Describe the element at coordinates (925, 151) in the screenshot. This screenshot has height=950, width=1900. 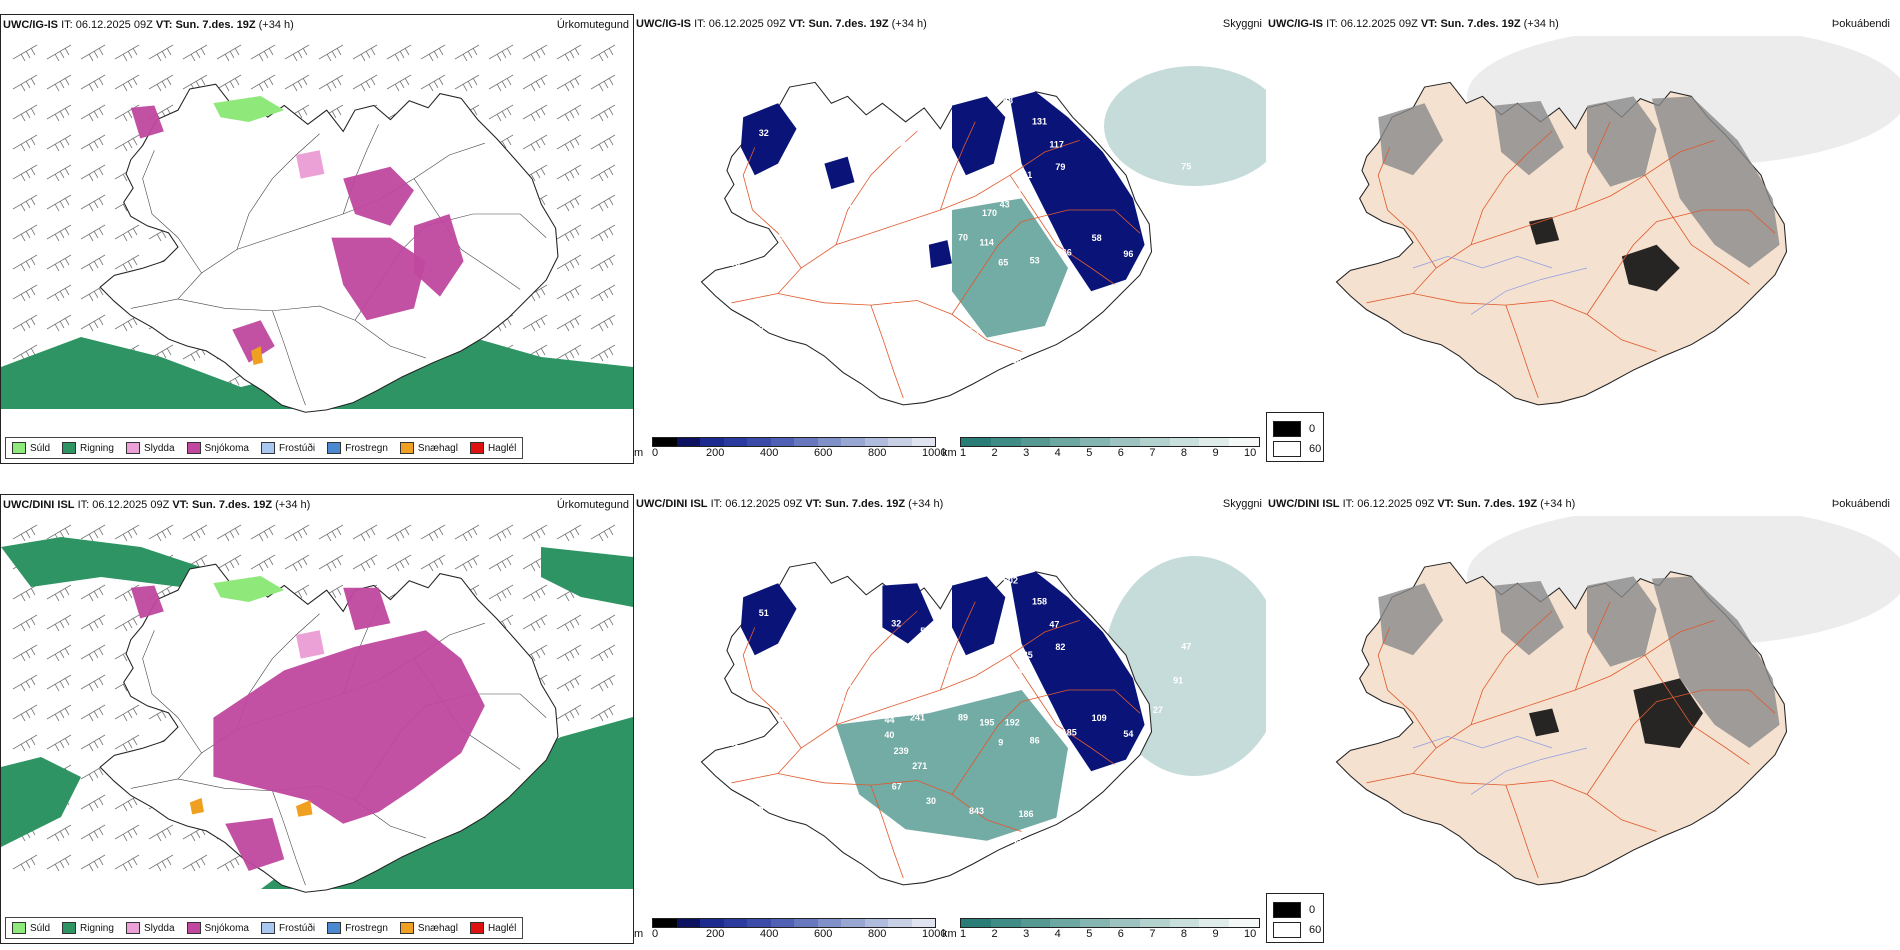
I see `height-label: 44` at that location.